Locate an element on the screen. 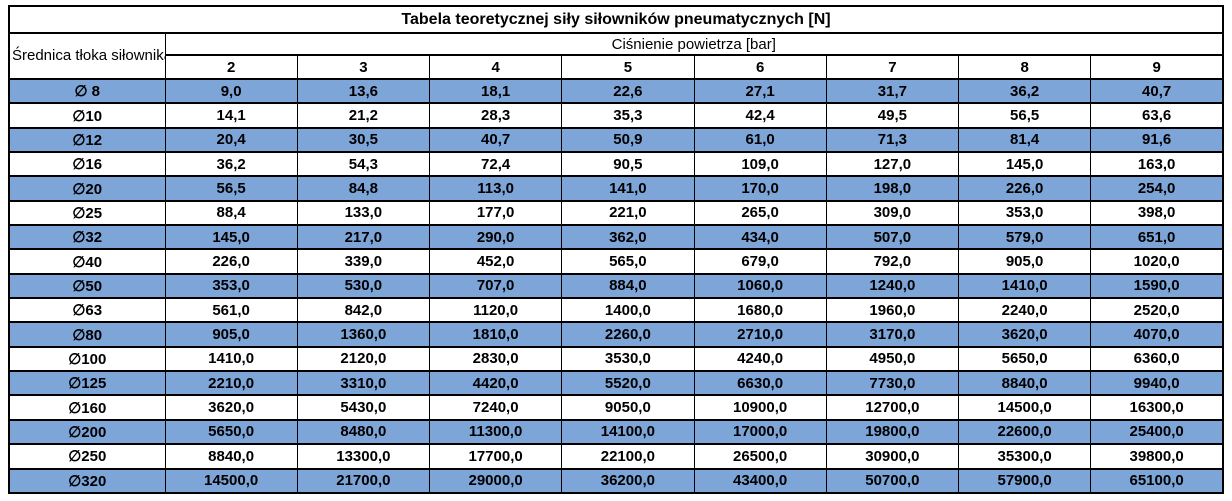 This screenshot has width=1232, height=501. force-cell: 57900,0 is located at coordinates (1024, 480).